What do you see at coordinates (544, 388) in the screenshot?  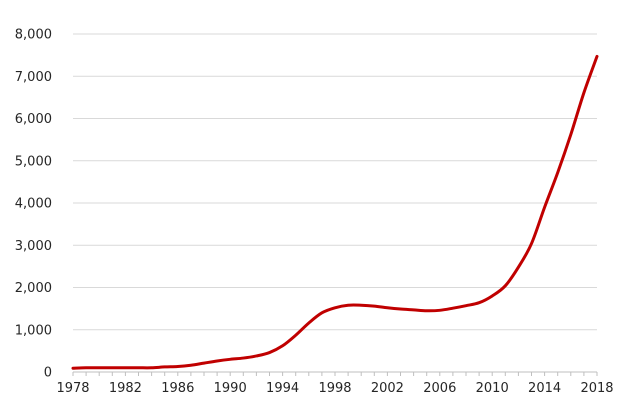 I see `x-tick-label: 2014` at bounding box center [544, 388].